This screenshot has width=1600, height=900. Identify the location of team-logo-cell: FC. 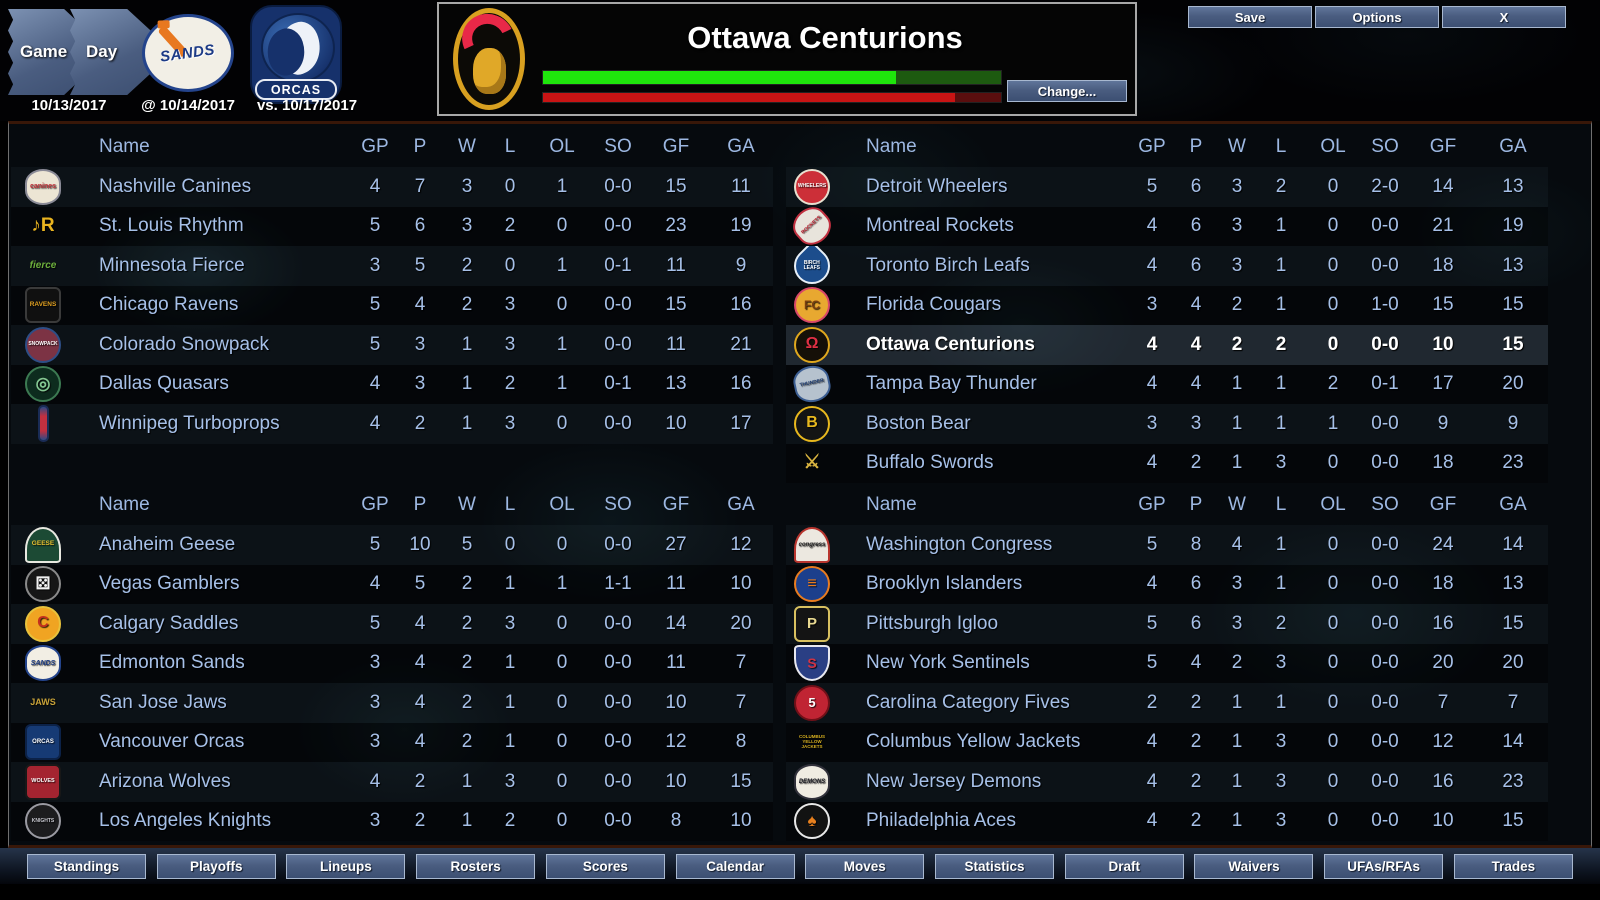
(812, 306).